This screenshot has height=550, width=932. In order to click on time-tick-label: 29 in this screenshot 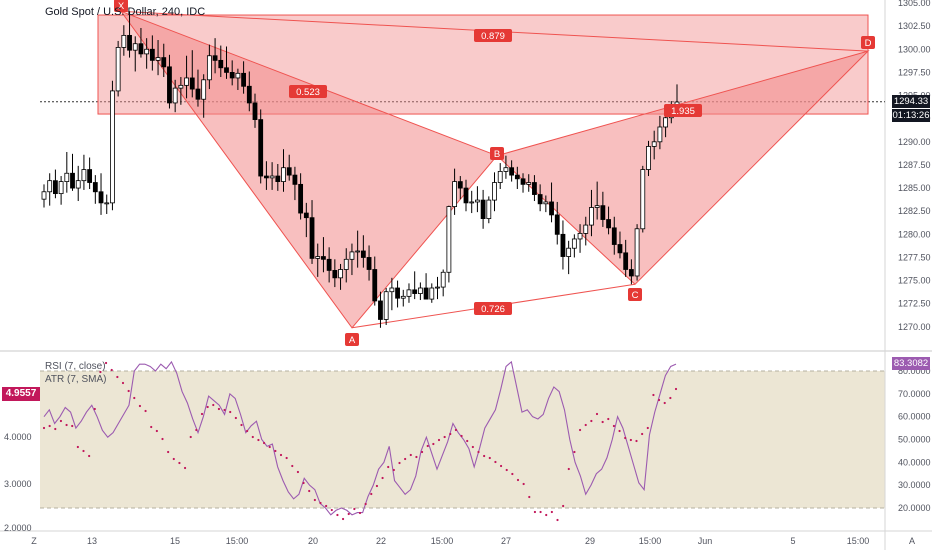, I will do `click(590, 541)`.